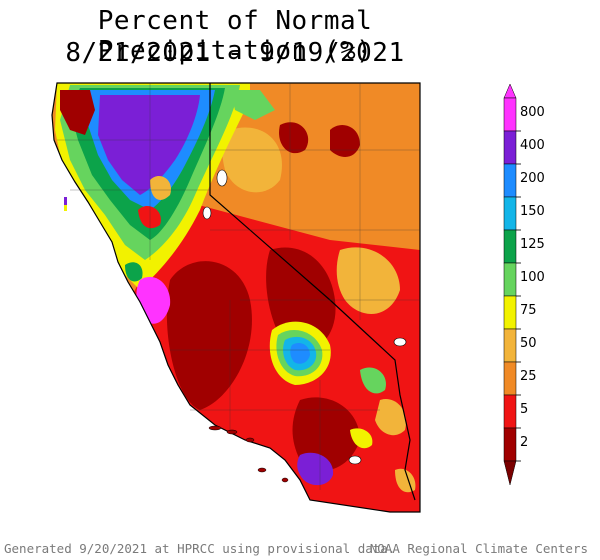  What do you see at coordinates (528, 343) in the screenshot?
I see `legend-label: 50` at bounding box center [528, 343].